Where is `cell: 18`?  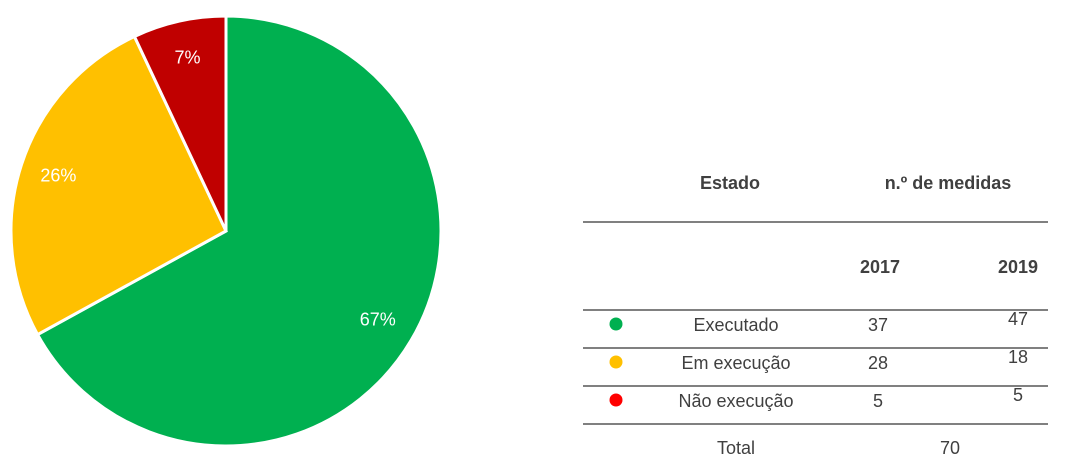
cell: 18 is located at coordinates (1018, 357).